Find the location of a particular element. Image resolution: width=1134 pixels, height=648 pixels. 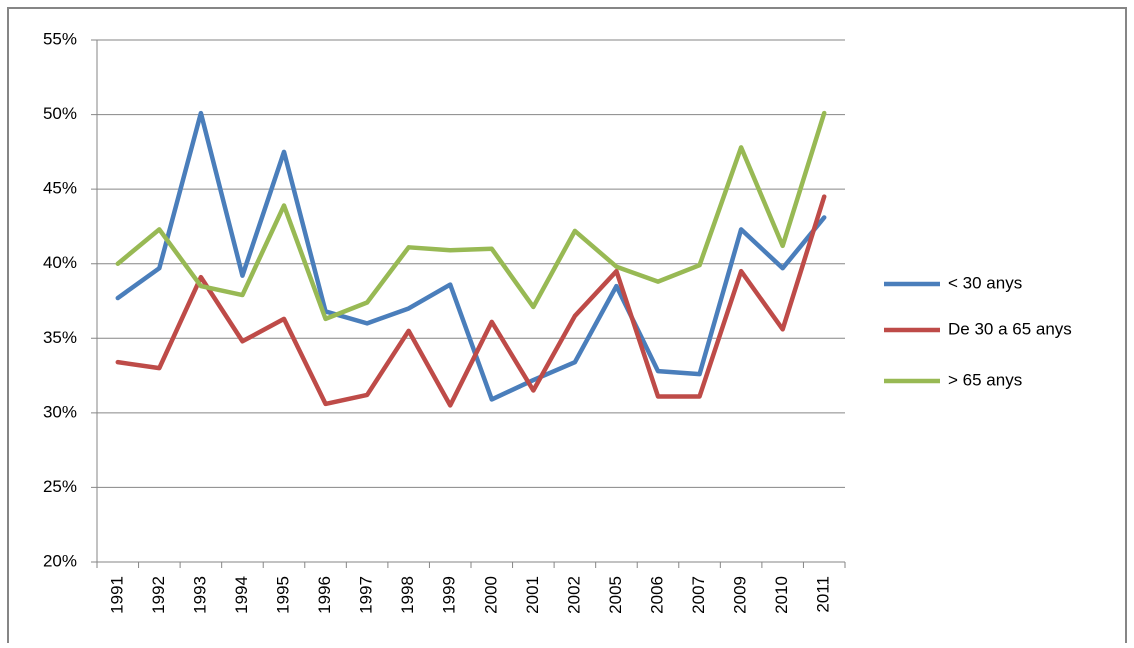

x-tick-label: 1999 is located at coordinates (449, 595).